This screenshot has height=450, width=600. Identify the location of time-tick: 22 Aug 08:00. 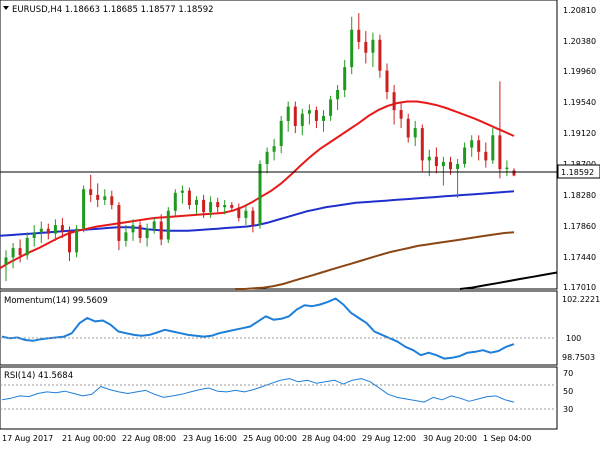
(149, 438).